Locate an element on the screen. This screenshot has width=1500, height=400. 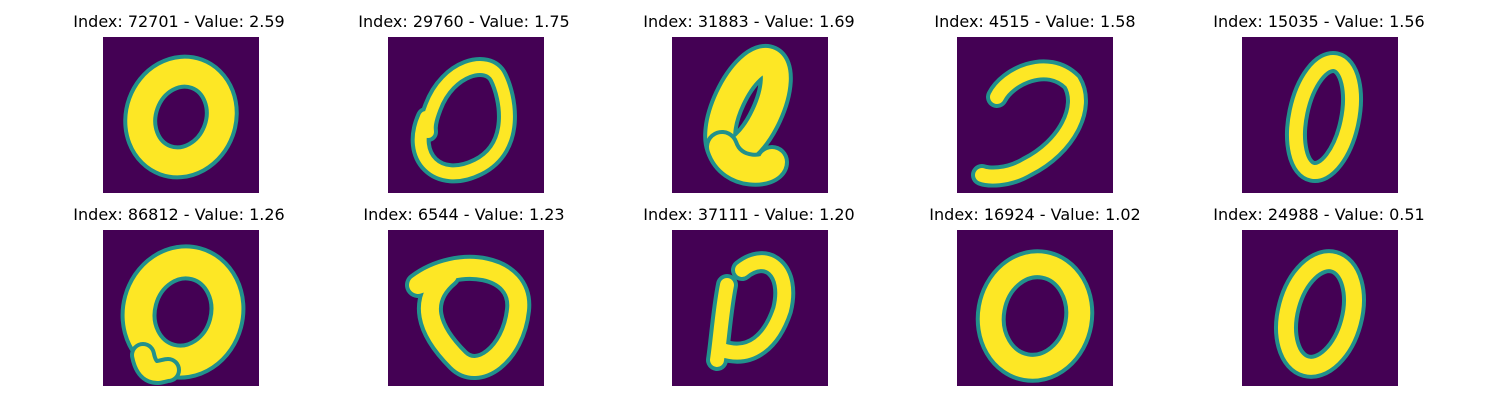
panel-title: Index: 6544 - Value: 1.23 is located at coordinates (464, 214).